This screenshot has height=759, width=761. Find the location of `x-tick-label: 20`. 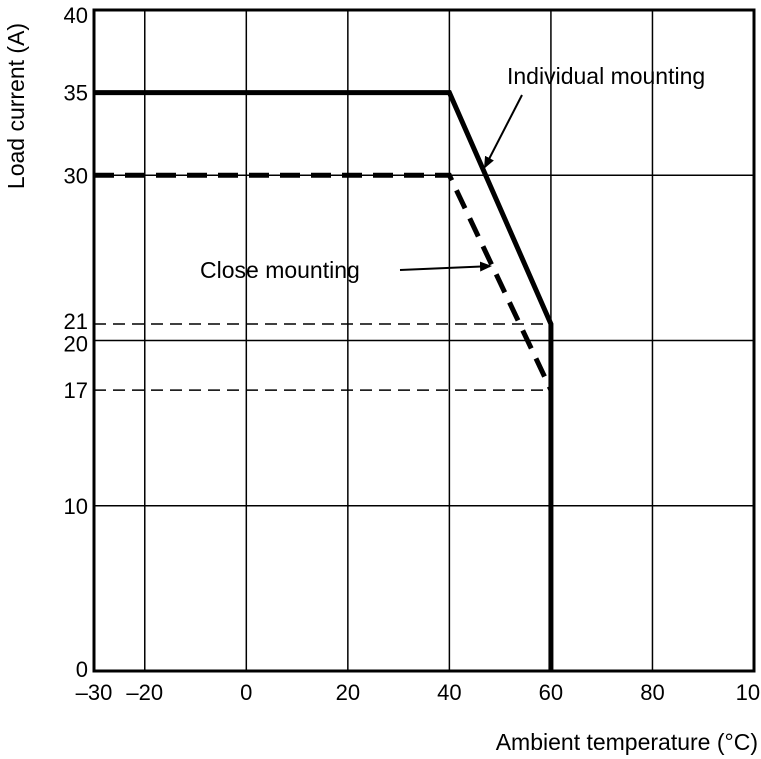

x-tick-label: 20 is located at coordinates (348, 692).